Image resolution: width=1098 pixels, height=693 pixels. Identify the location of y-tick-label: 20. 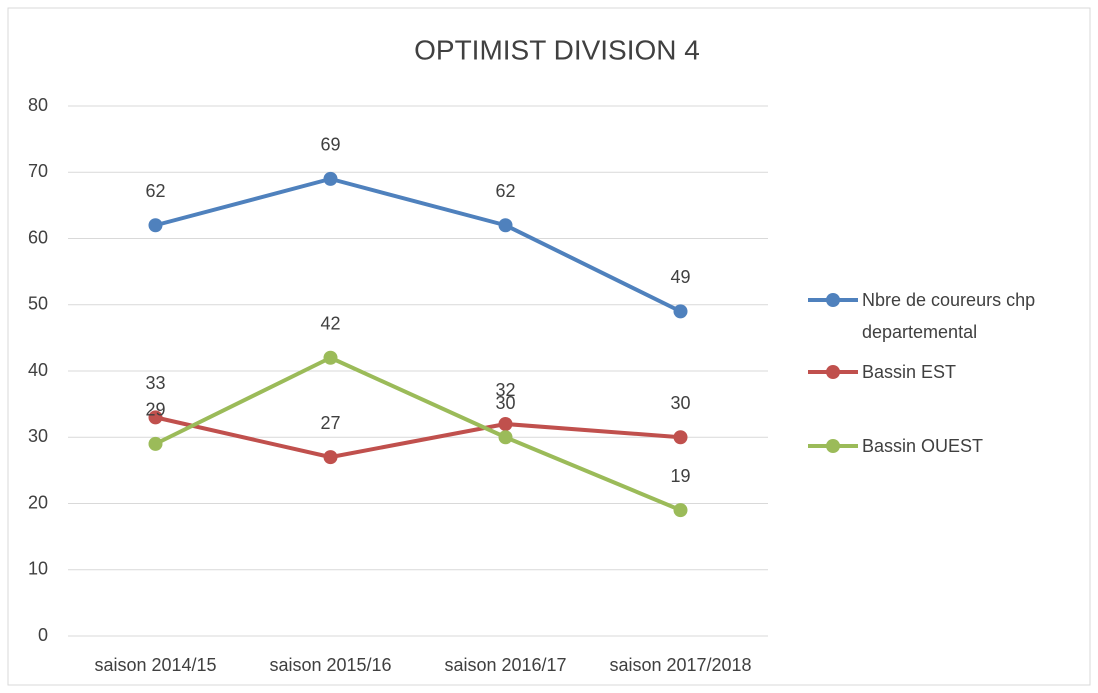
(38, 502).